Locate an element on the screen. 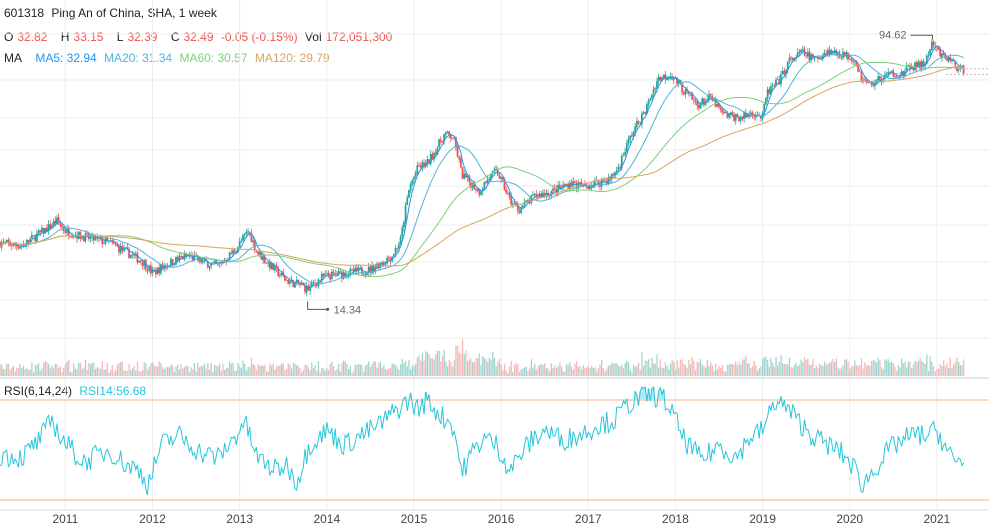 The image size is (989, 532). symbol-description: Ping An of China, SHA, 1 week is located at coordinates (134, 13).